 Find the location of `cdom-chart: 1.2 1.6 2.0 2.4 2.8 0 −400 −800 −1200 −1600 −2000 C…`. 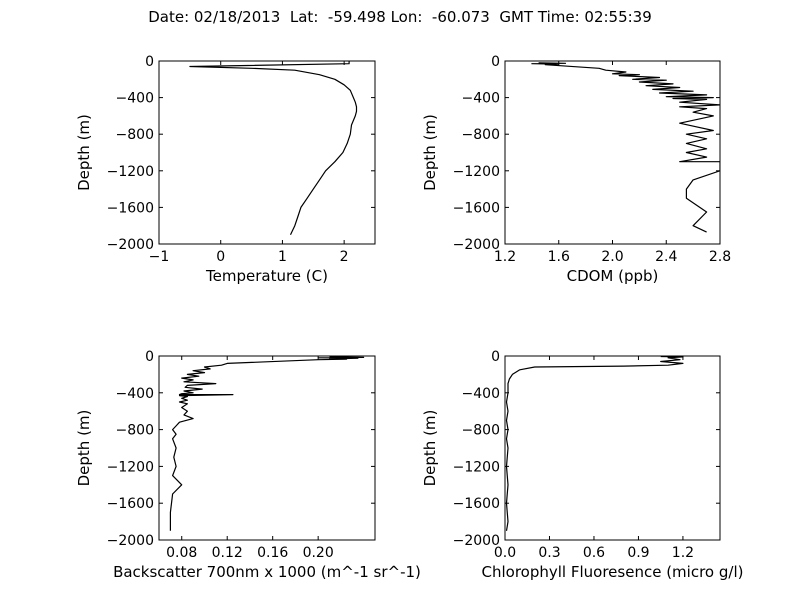

cdom-chart: 1.2 1.6 2.0 2.4 2.8 0 −400 −800 −1200 −1600 −2000 C… is located at coordinates (576, 169).